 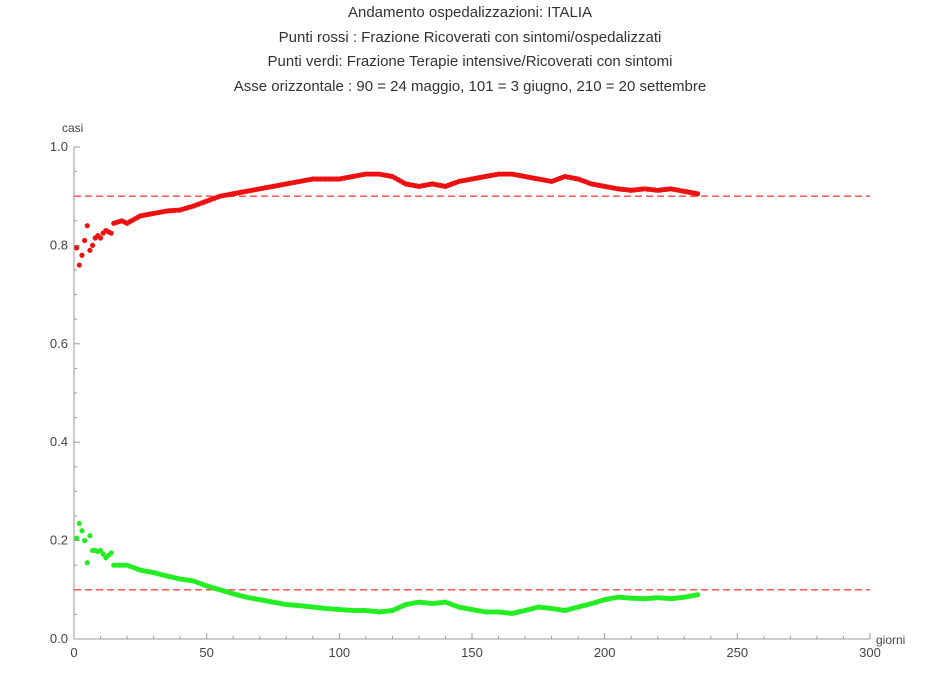 I want to click on y-tick-label: 0.6, so click(x=59, y=343).